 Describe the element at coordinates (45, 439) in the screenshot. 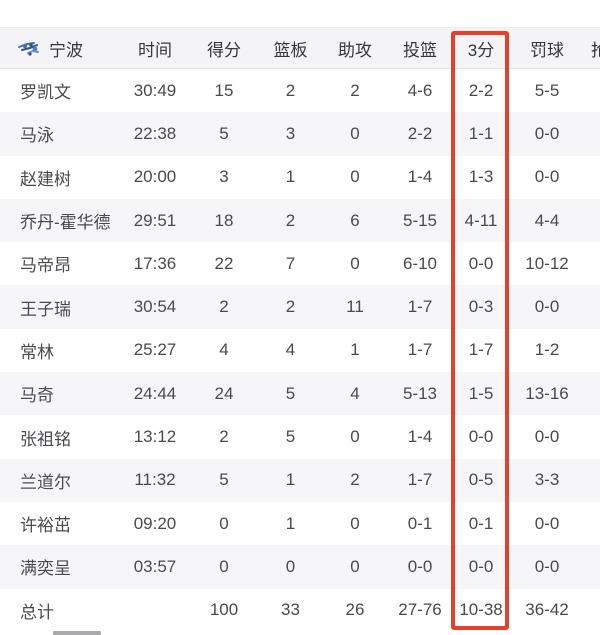

I see `player-name: 张祖铭` at that location.